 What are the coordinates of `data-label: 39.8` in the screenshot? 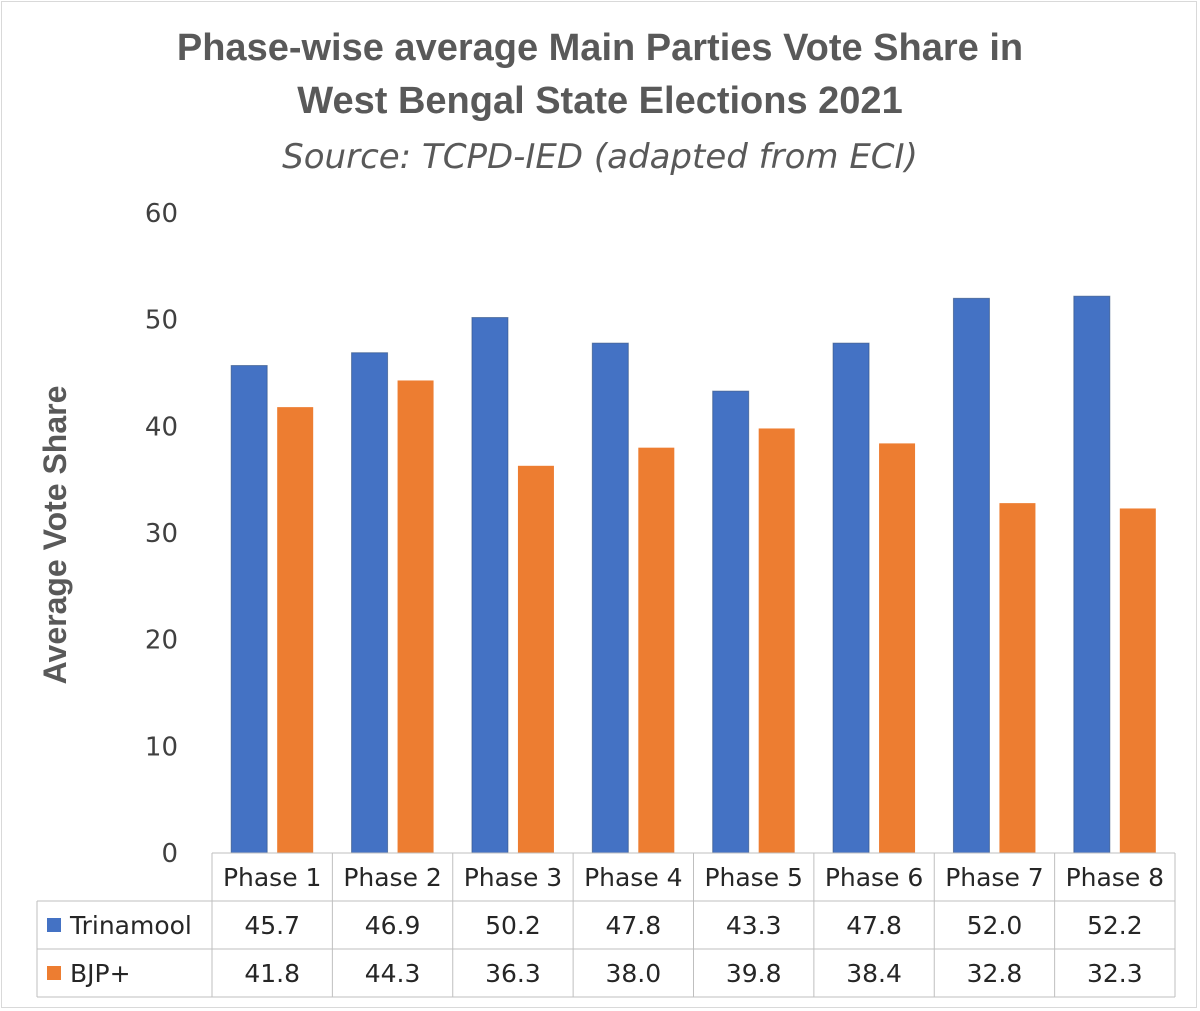 It's located at (754, 973).